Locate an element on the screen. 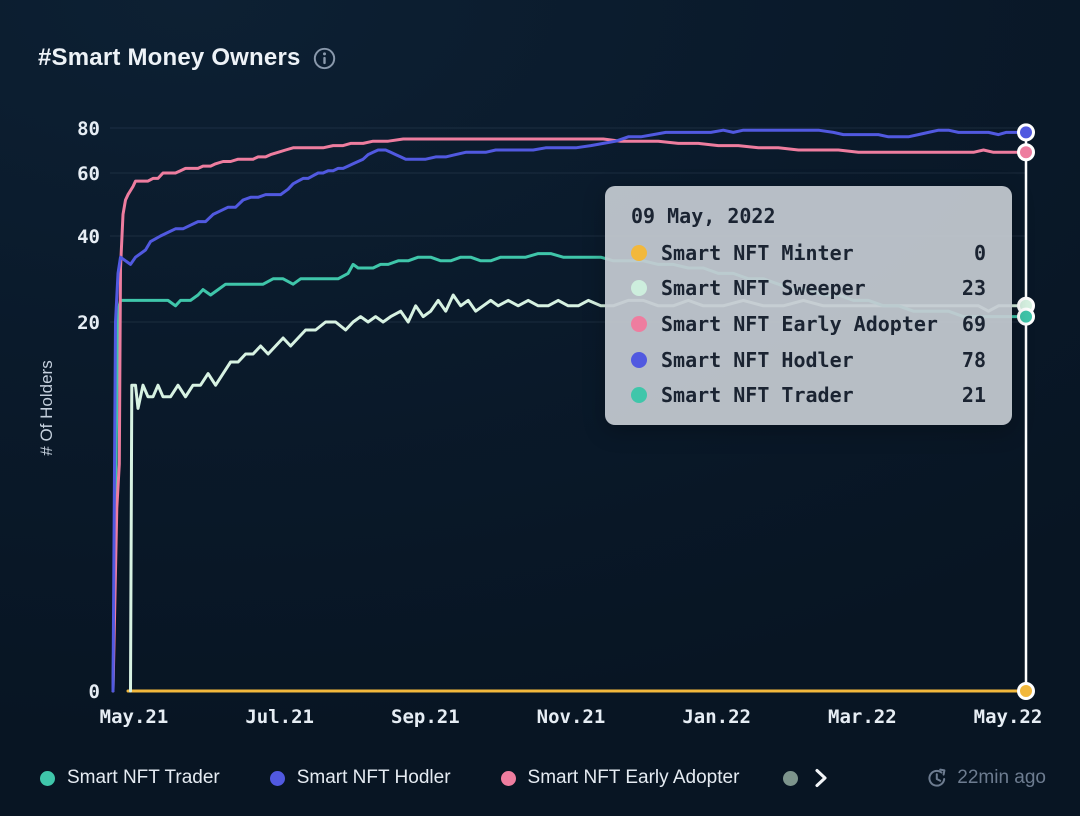  last-updated-text: 22min ago is located at coordinates (1001, 777).